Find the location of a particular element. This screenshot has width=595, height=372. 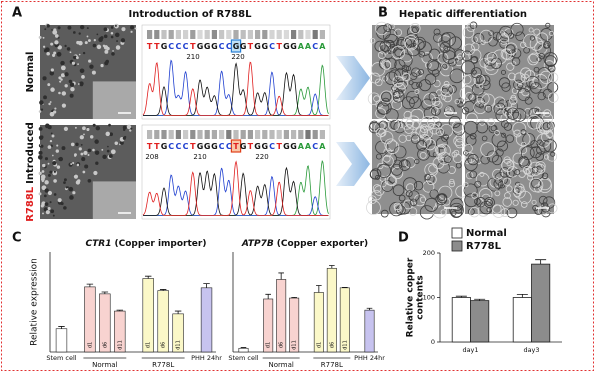

x-tick-label: day1 is located at coordinates (470, 350).